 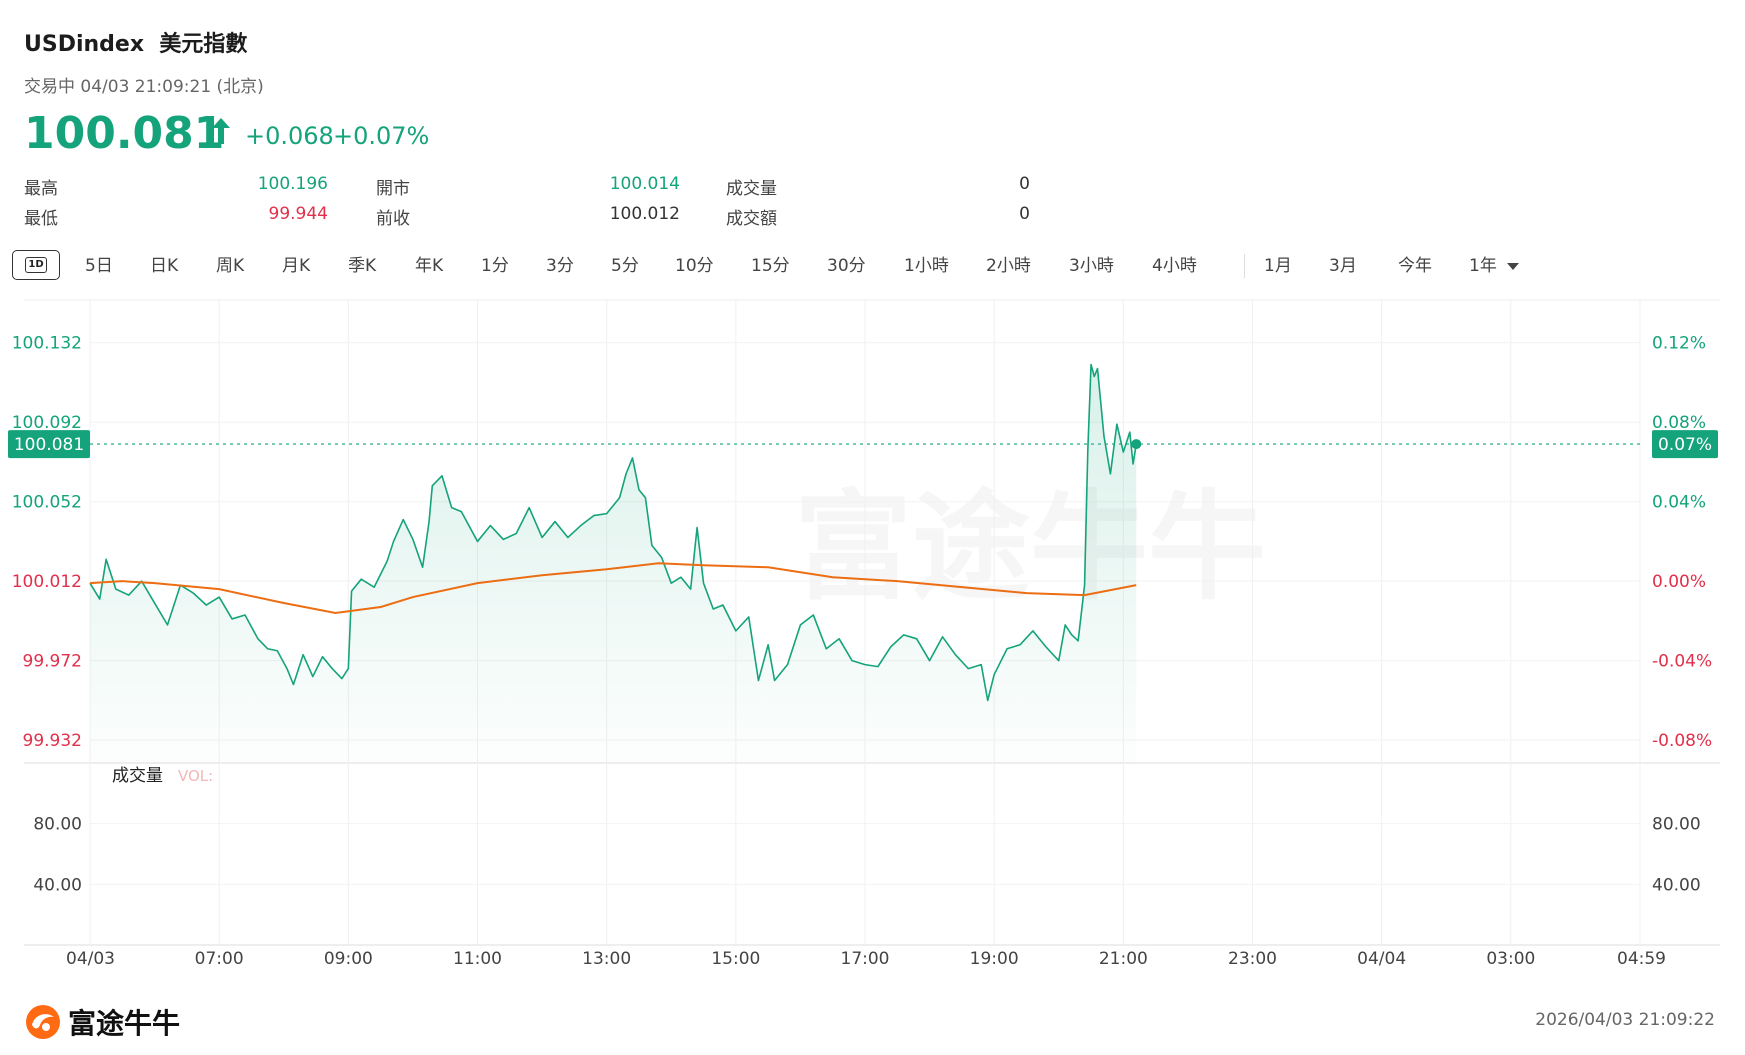 I want to click on tab-weekly-k: 周K, so click(x=230, y=266).